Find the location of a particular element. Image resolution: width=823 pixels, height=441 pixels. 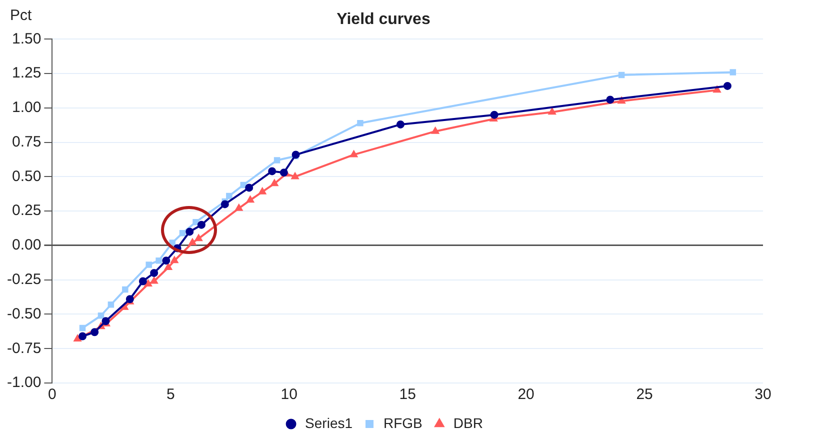

legend-label: RFGB is located at coordinates (403, 422).